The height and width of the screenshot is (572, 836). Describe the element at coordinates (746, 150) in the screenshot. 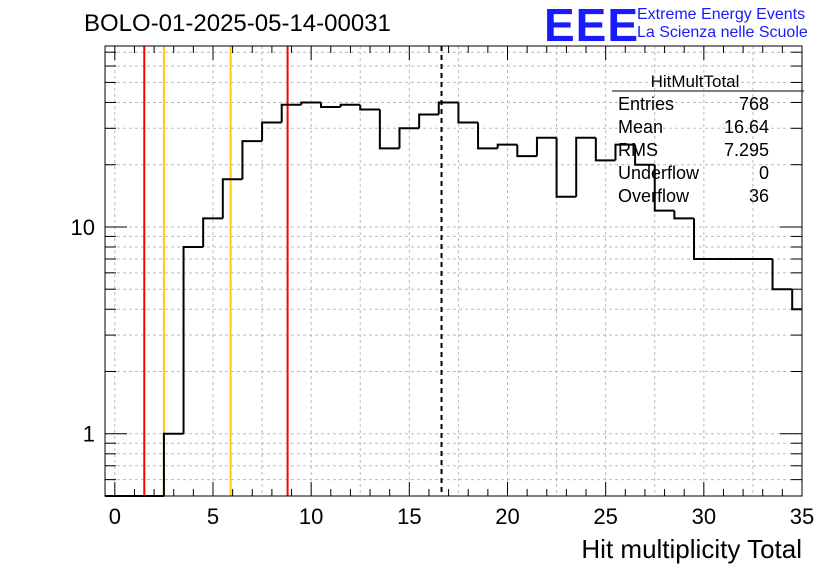

I see `stats-row-value: 7.295` at that location.